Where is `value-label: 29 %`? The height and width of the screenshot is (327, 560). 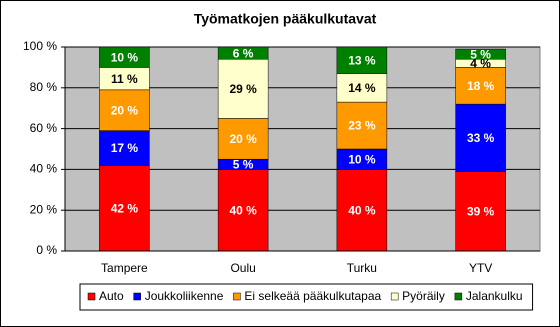
value-label: 29 % is located at coordinates (243, 89).